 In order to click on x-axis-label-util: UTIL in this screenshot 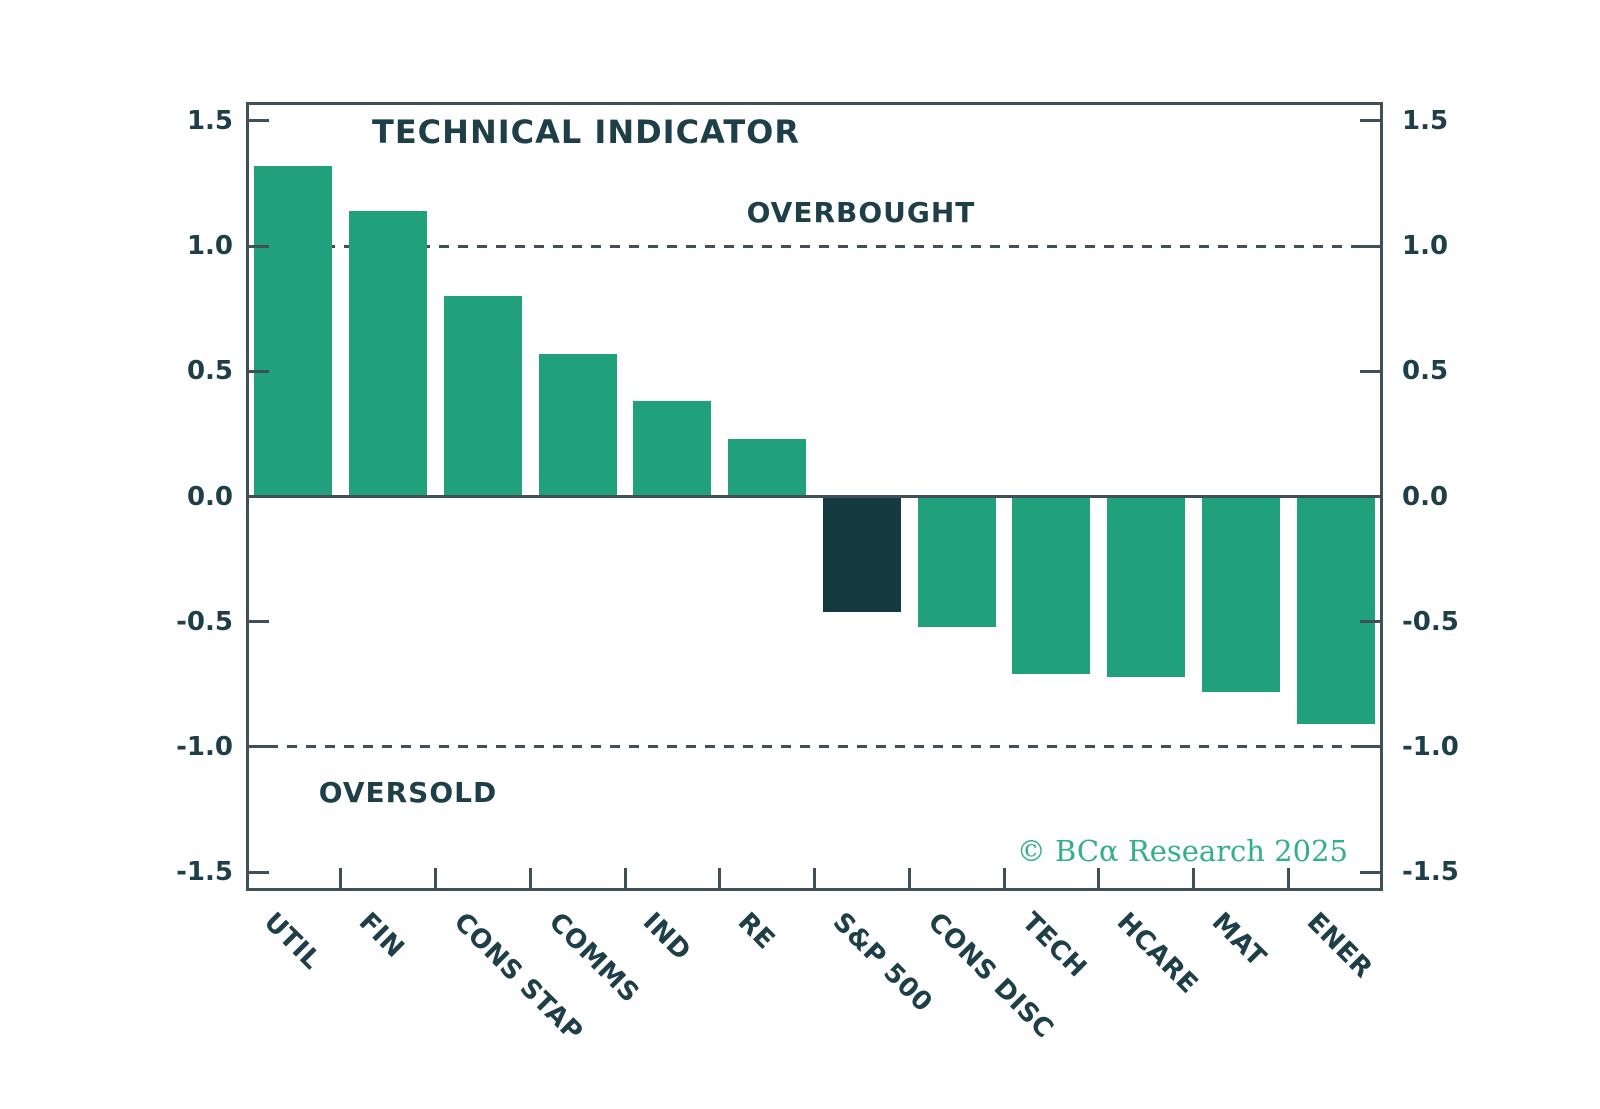, I will do `click(292, 941)`.